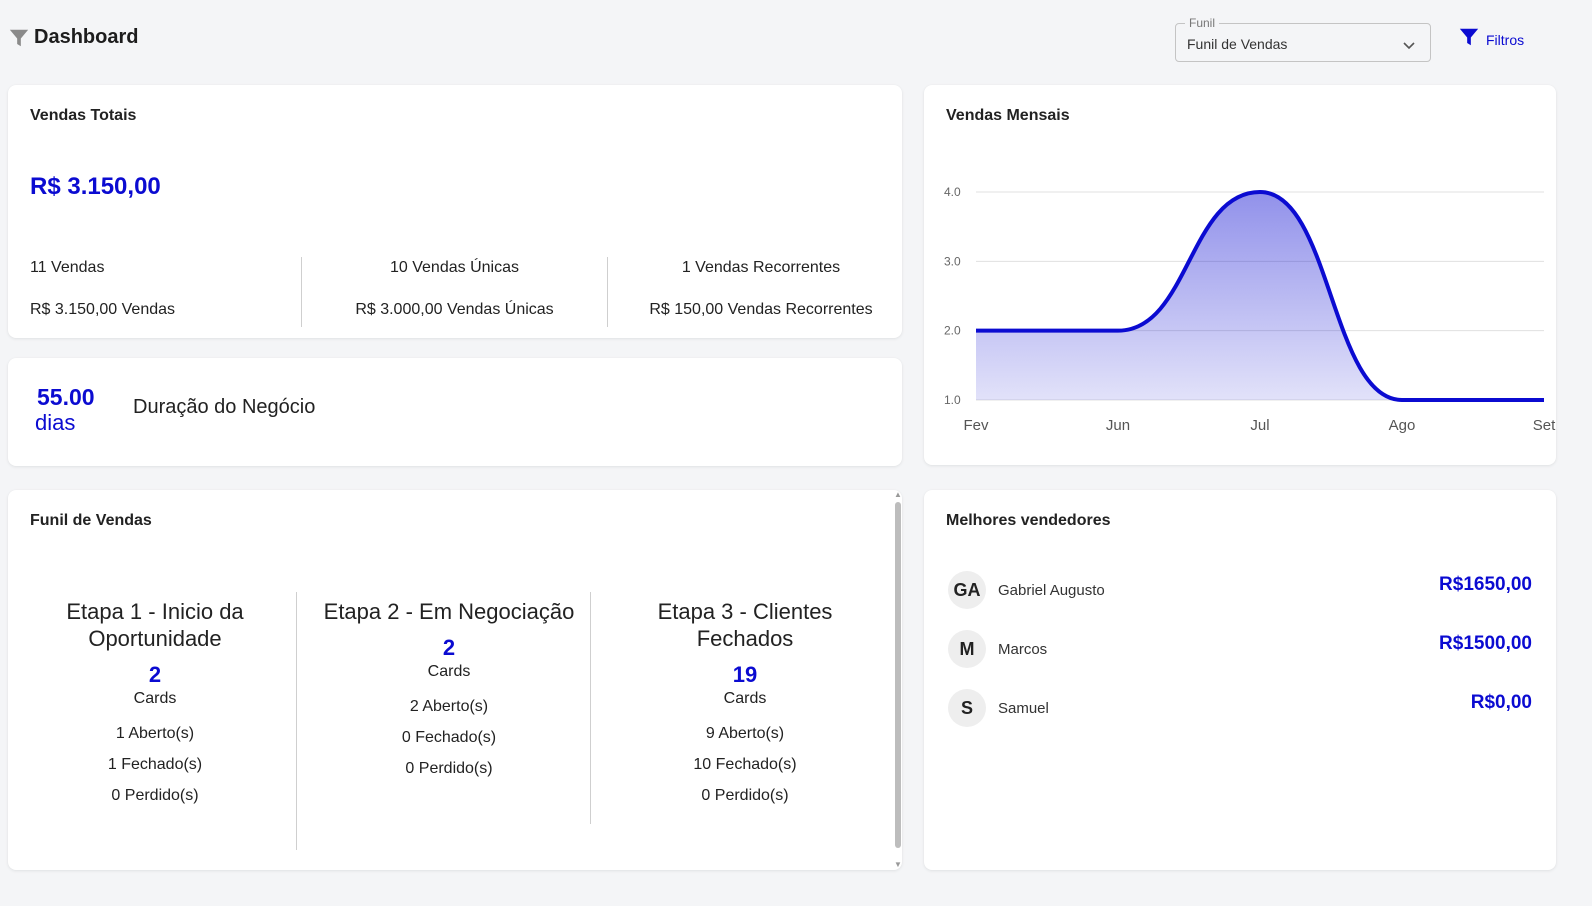 The width and height of the screenshot is (1592, 906). What do you see at coordinates (155, 733) in the screenshot?
I see `stage-aberto: 1 Aberto(s)` at bounding box center [155, 733].